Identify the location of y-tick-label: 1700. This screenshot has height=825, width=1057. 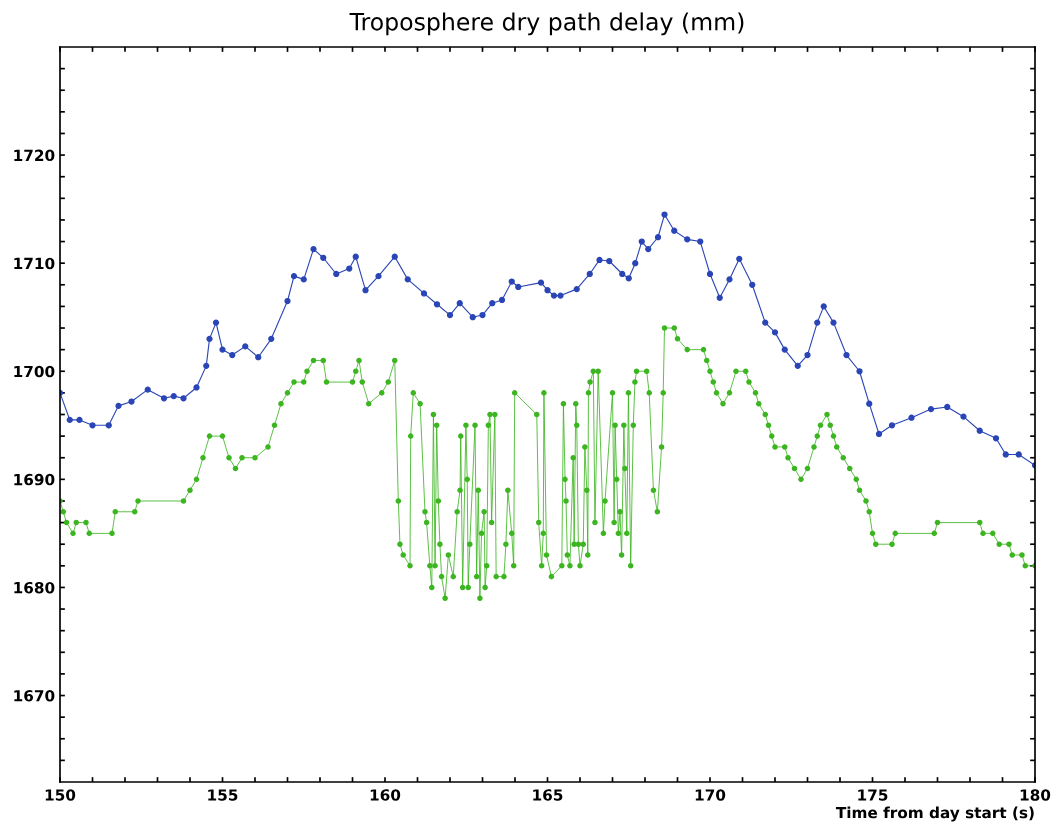
(34, 371).